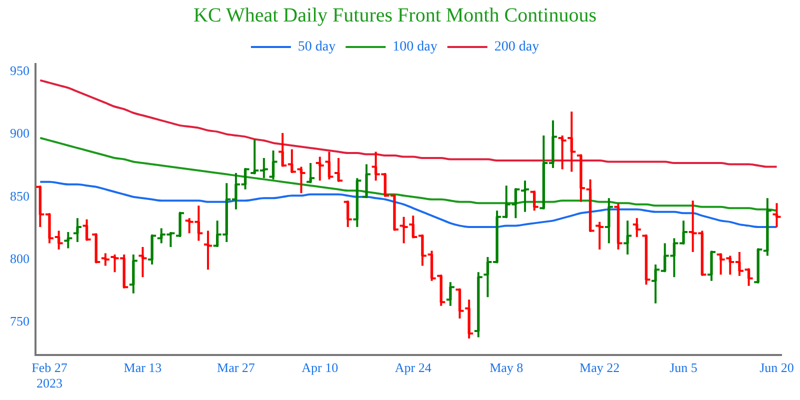 The image size is (800, 400). I want to click on x-tick-label: Apr 24, so click(413, 368).